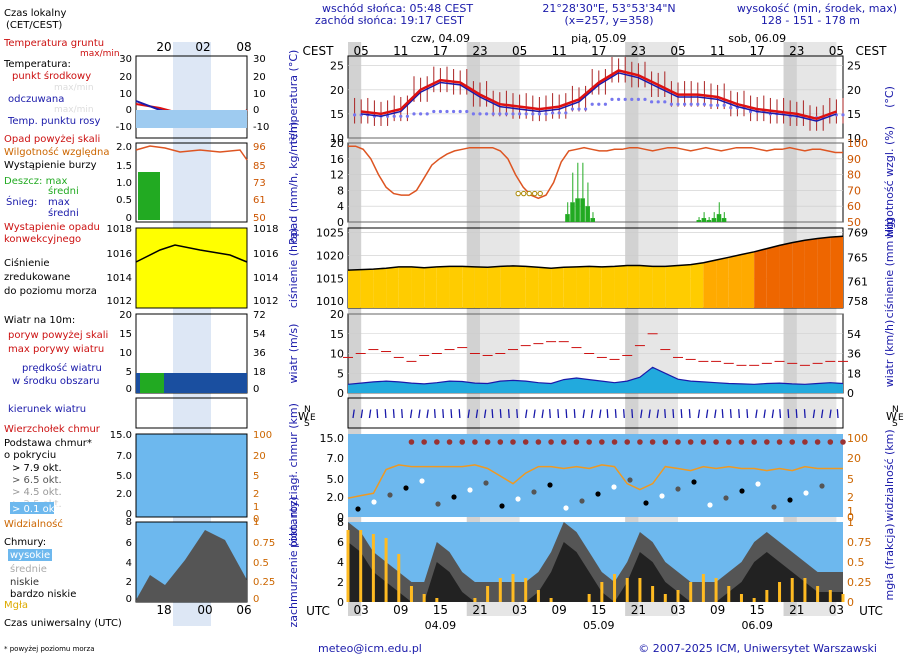  I want to click on legend-max-min-2: max/min, so click(74, 88).